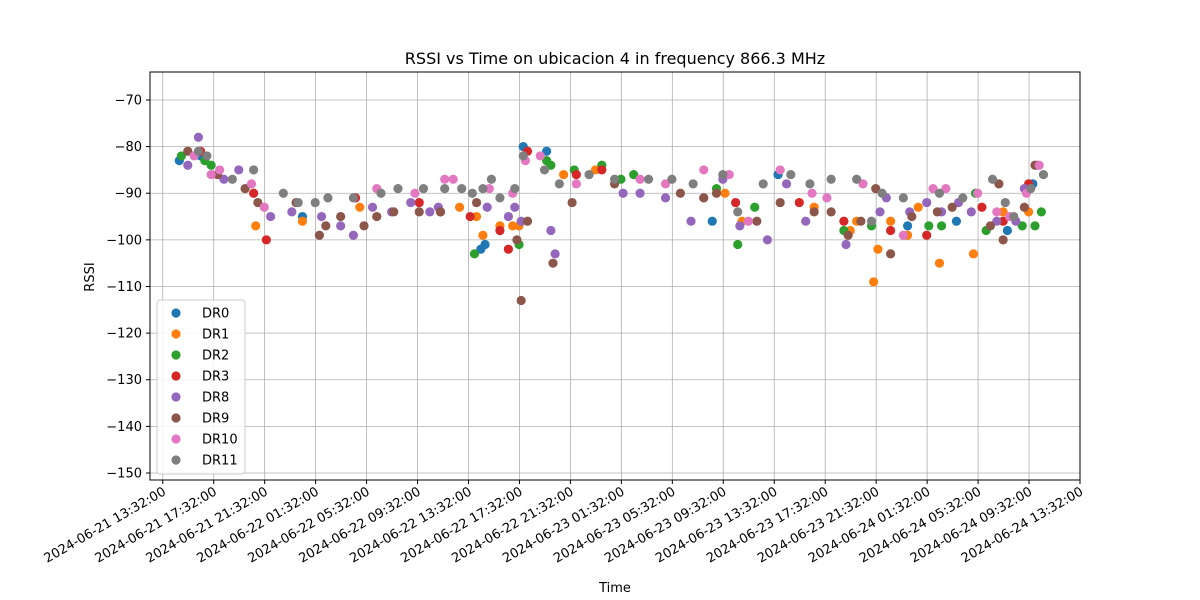  What do you see at coordinates (621, 186) in the screenshot?
I see `series-dr11` at bounding box center [621, 186].